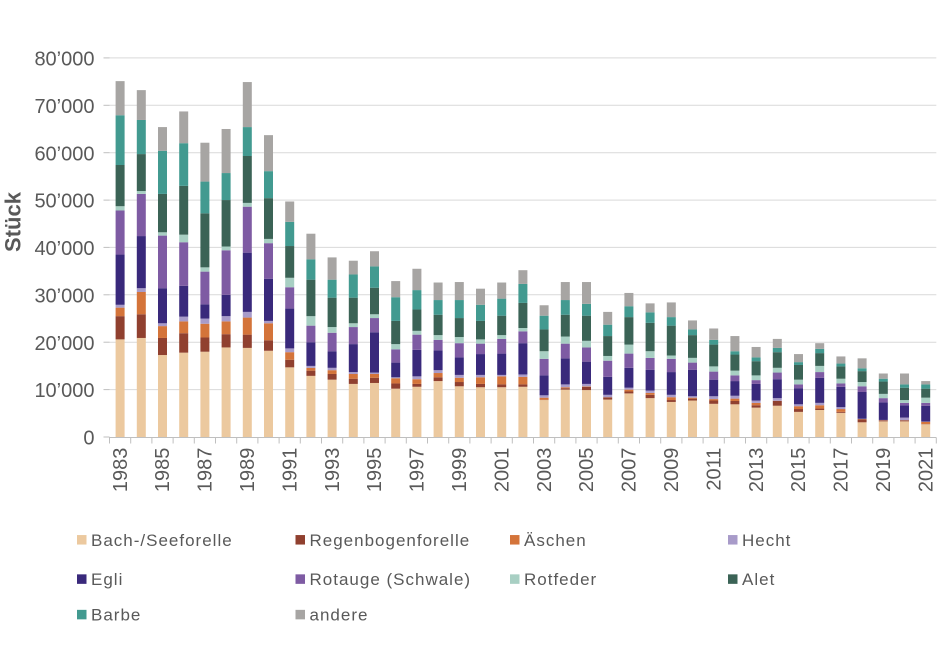 The image size is (944, 658). Describe the element at coordinates (926, 470) in the screenshot. I see `svg-text: 2021` at that location.